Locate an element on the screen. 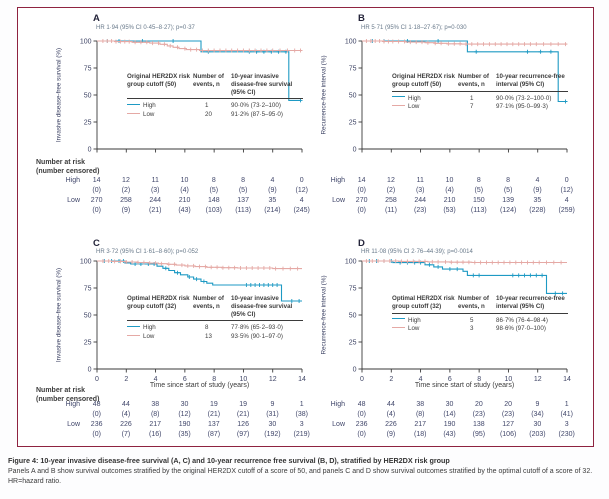 The width and height of the screenshot is (609, 499). legend-row-low: Low is located at coordinates (424, 106).